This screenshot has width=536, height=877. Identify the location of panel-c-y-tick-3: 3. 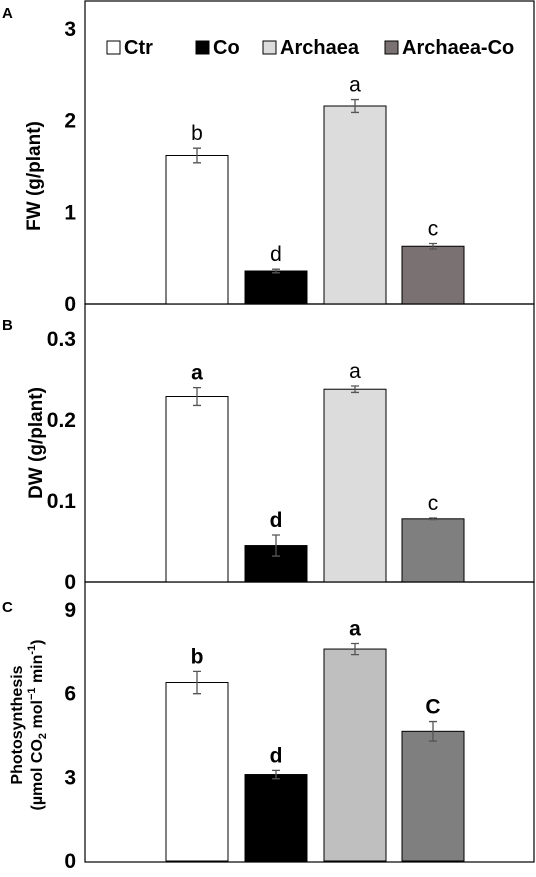
(70, 777).